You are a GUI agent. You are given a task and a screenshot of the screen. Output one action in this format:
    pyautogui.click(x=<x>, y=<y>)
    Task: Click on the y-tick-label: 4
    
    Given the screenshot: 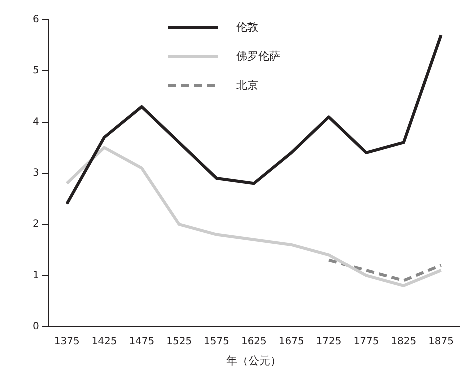 What is the action you would take?
    pyautogui.click(x=36, y=122)
    